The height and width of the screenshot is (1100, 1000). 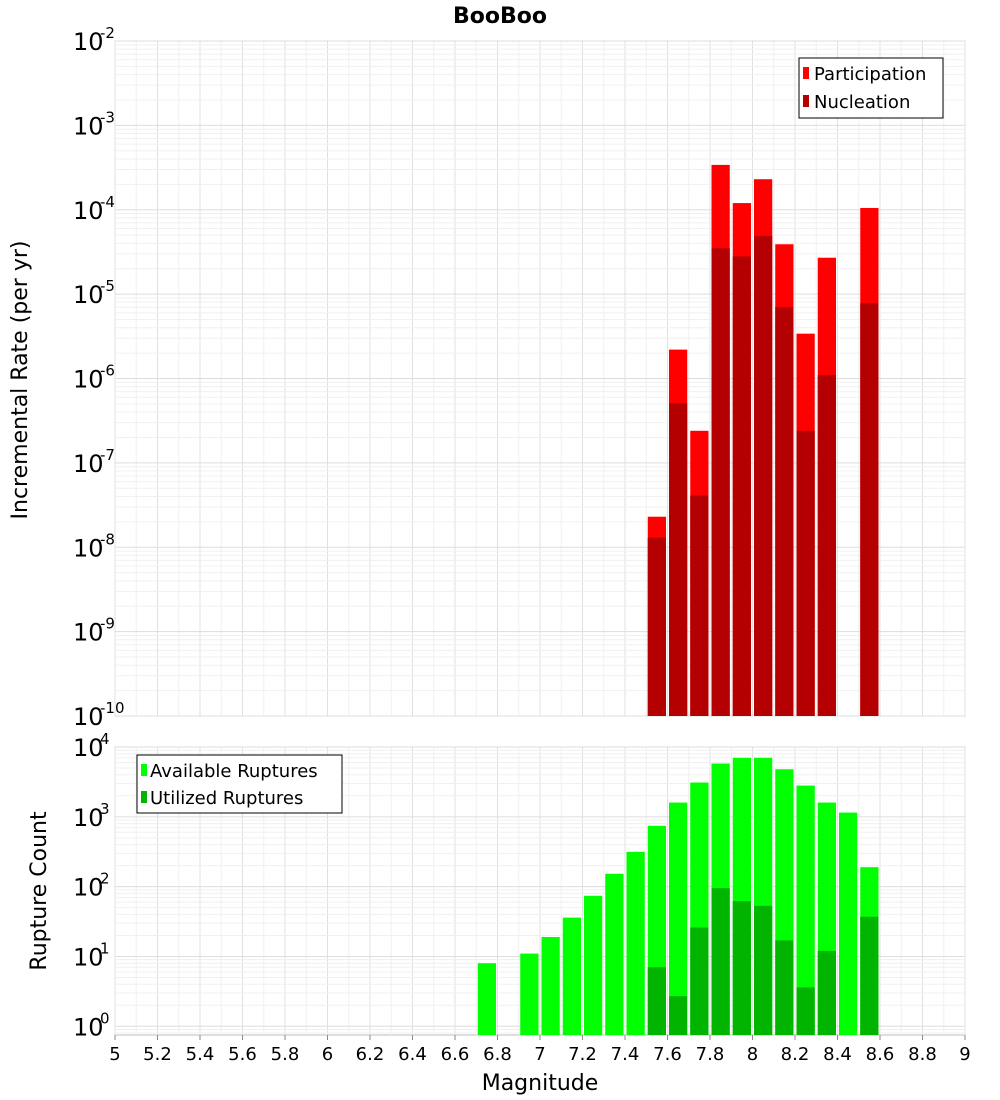 I want to click on x-tick-label: 7.2, so click(x=582, y=1054).